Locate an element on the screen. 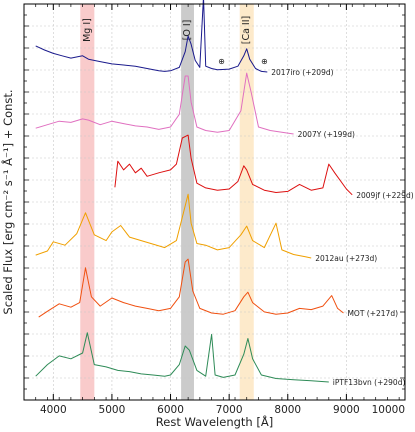 The height and width of the screenshot is (432, 415). x-tick-label-2: 6000 is located at coordinates (170, 410).